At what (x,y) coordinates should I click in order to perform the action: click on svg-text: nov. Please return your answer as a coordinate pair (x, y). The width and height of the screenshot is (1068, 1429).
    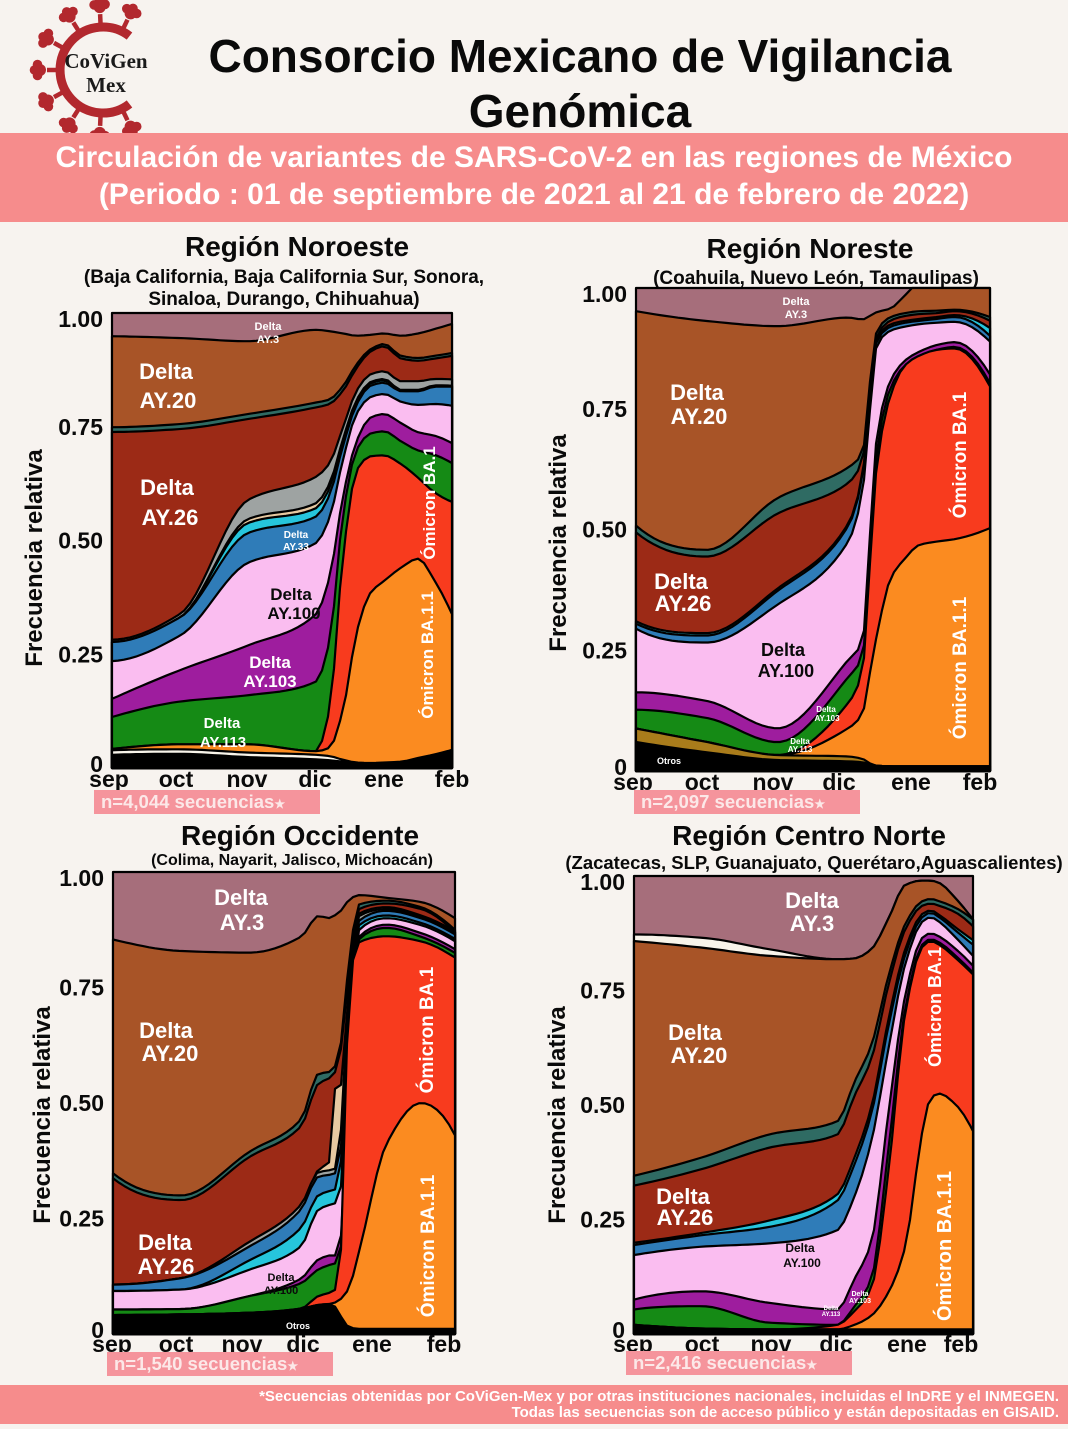
    Looking at the image, I should click on (247, 779).